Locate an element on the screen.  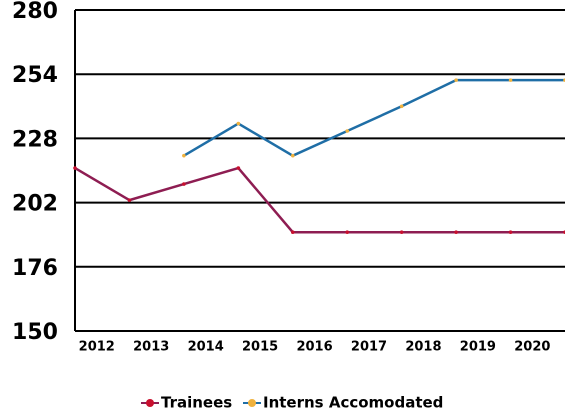
x-tick-label: 2019 is located at coordinates (478, 347).